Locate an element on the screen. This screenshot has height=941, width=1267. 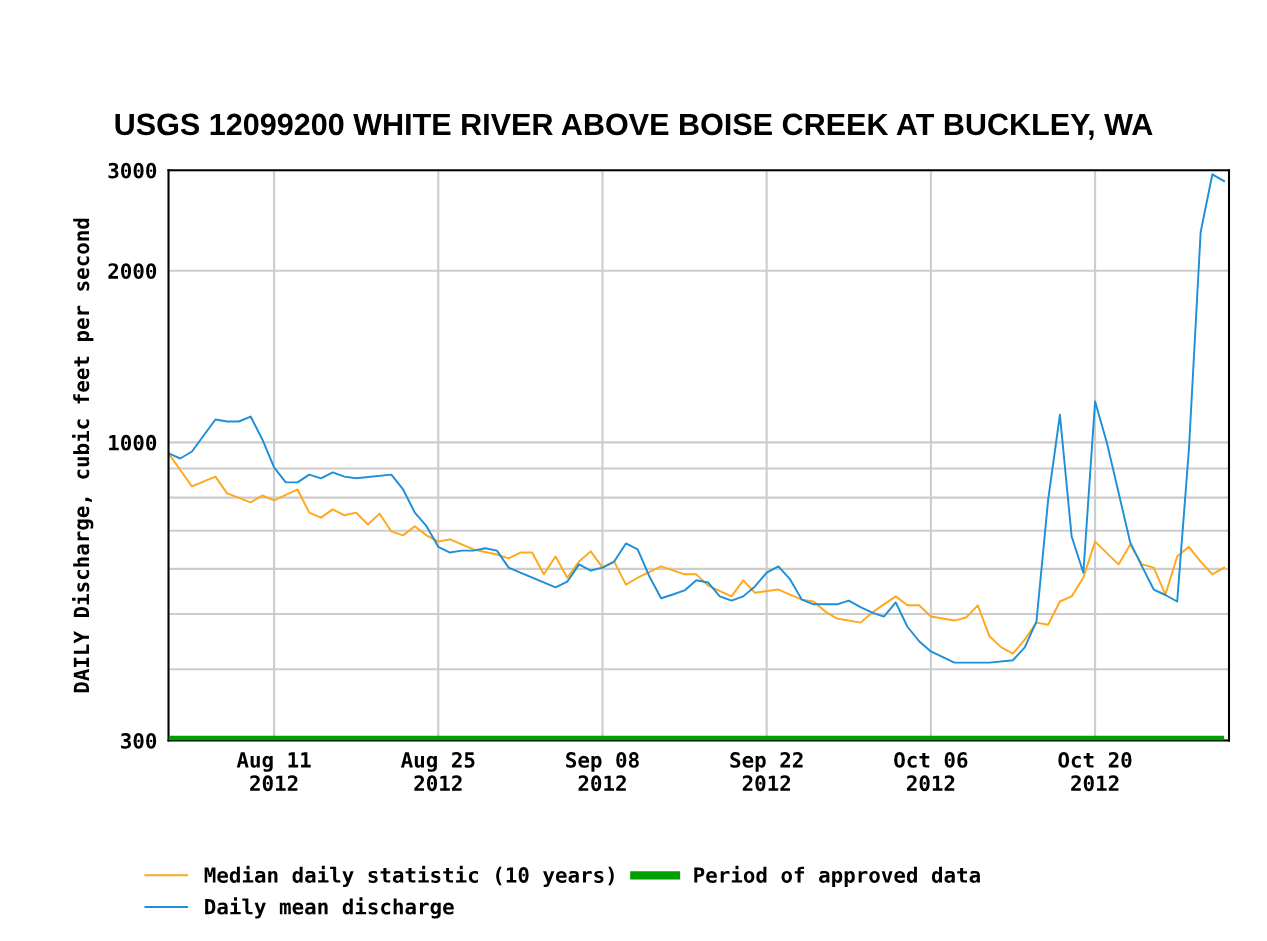
y-tick-label: 3000 is located at coordinates (132, 170).